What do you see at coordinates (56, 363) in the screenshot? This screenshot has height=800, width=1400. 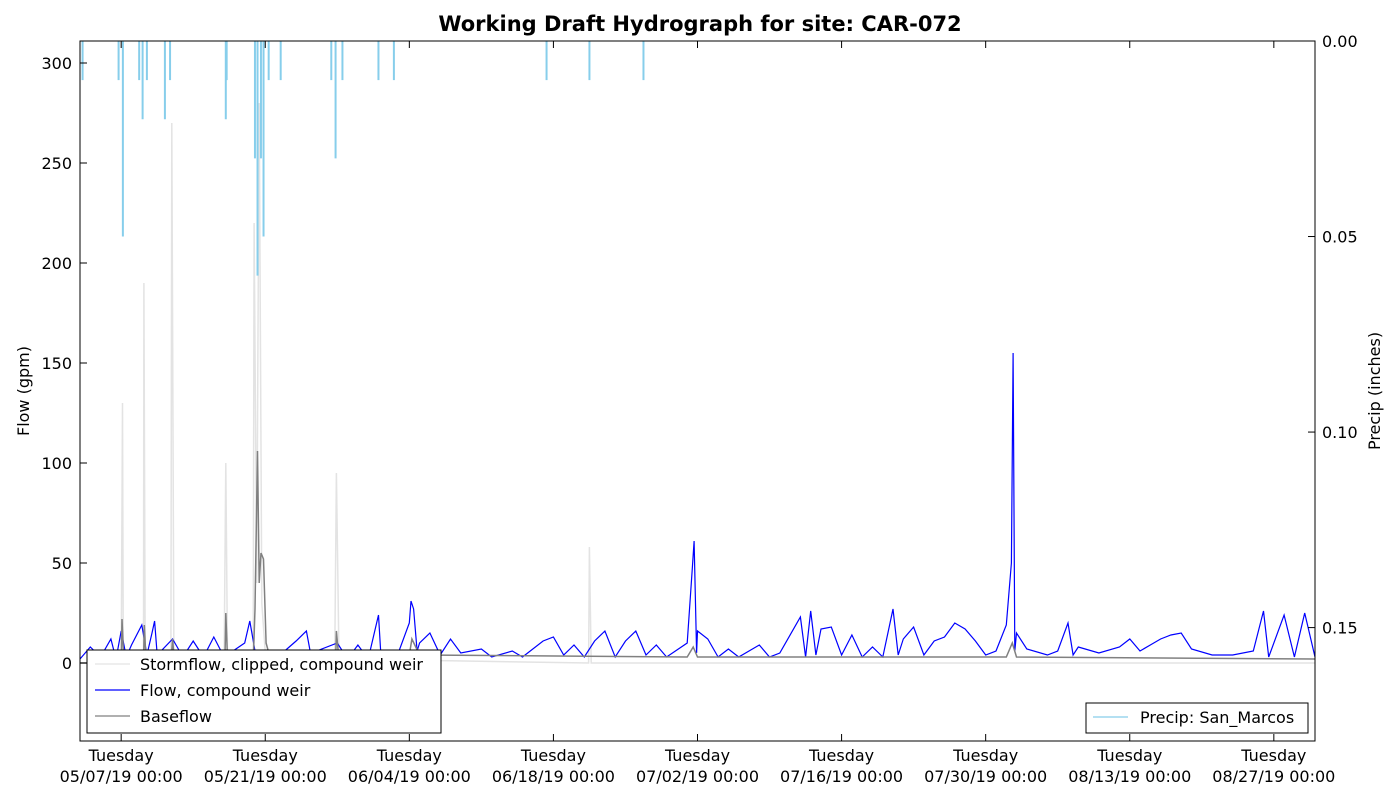 I see `y-tick-label: 150` at bounding box center [56, 363].